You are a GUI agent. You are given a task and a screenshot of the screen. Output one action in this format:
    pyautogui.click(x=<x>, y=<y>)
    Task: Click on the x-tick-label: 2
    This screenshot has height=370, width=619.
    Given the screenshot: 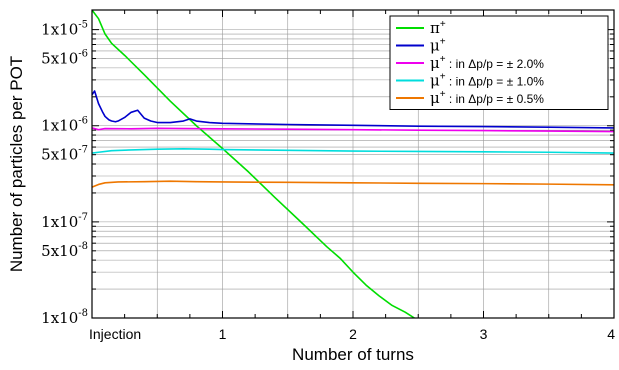 What is the action you would take?
    pyautogui.click(x=353, y=334)
    